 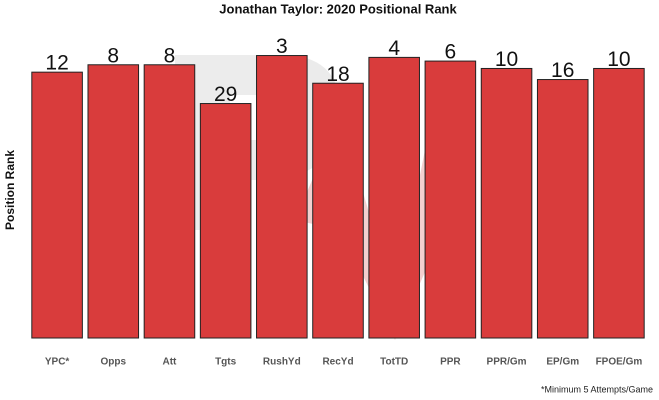 I want to click on value-label: 16, so click(x=562, y=70).